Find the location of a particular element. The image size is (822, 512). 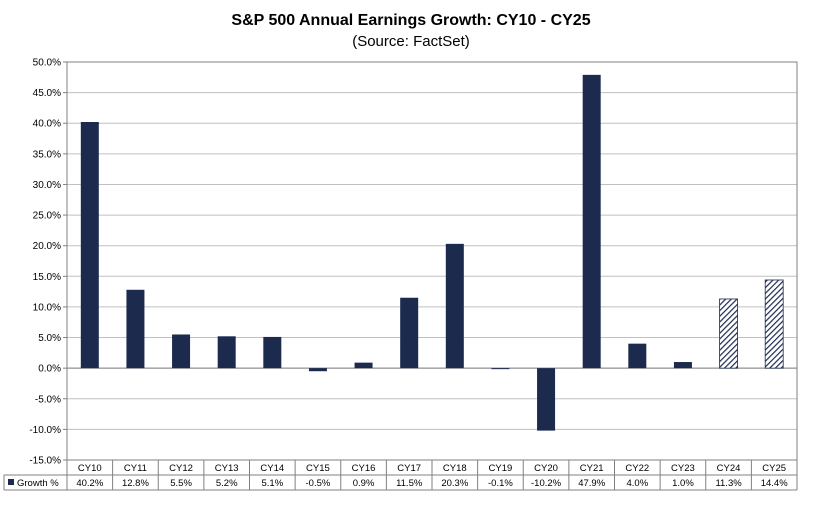

y-tick-label: -15.0% is located at coordinates (45, 461).